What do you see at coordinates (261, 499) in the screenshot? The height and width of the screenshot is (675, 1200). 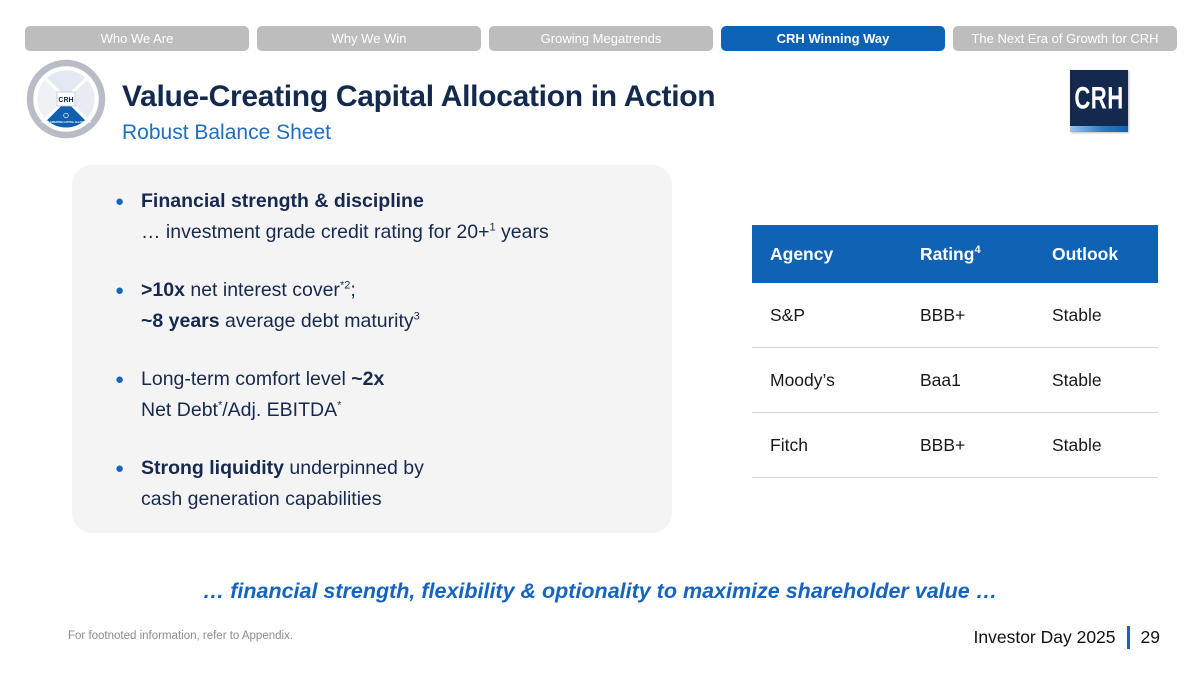 I see `bullet-text: cash generation capabilities` at bounding box center [261, 499].